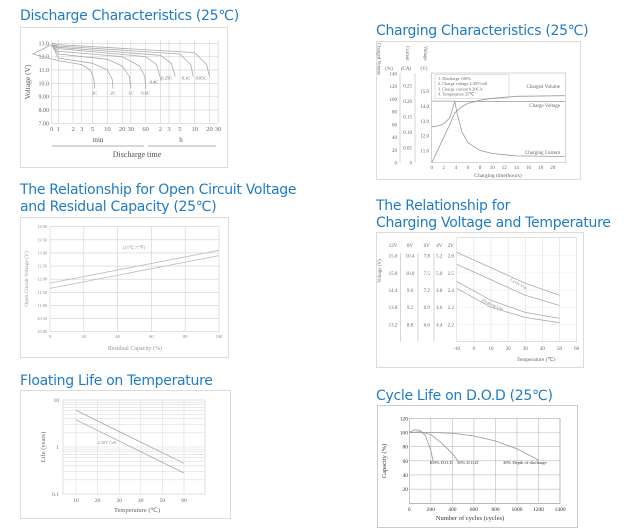  I want to click on y-tick-label: 13.0, so click(424, 122).